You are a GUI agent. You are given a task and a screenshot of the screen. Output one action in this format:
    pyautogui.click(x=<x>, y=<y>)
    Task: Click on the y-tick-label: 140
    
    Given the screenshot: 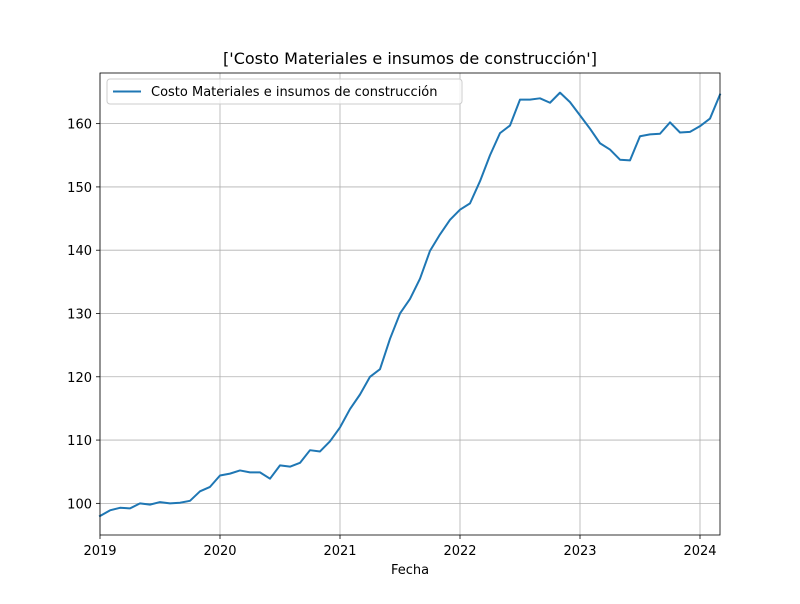 What is the action you would take?
    pyautogui.click(x=79, y=251)
    